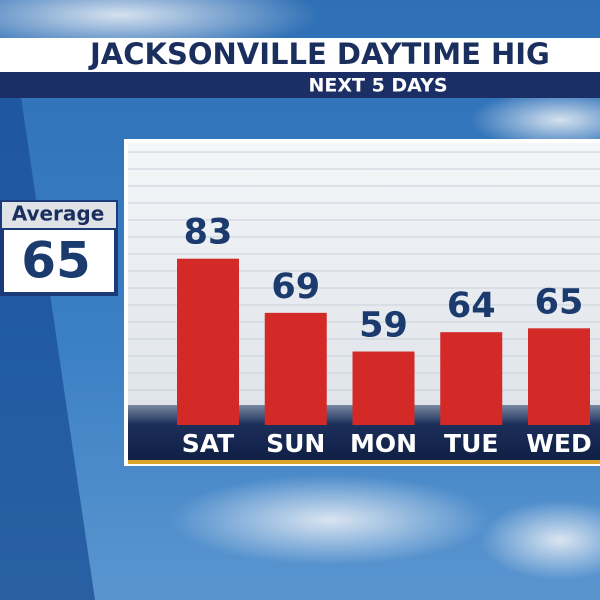 Image resolution: width=600 pixels, height=600 pixels. I want to click on subtitle: NEXT 5 DAYS, so click(377, 86).